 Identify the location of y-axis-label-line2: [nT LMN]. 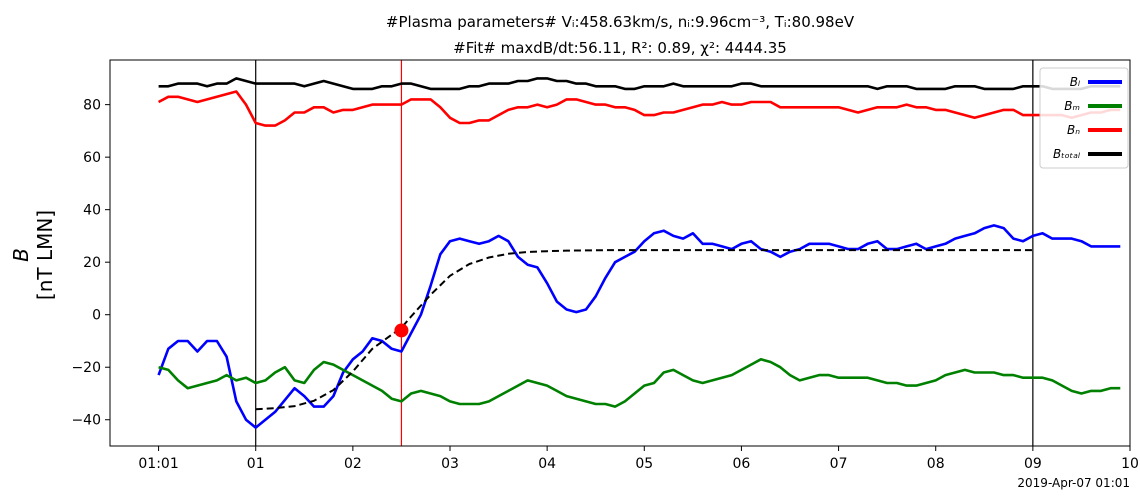
(45, 255).